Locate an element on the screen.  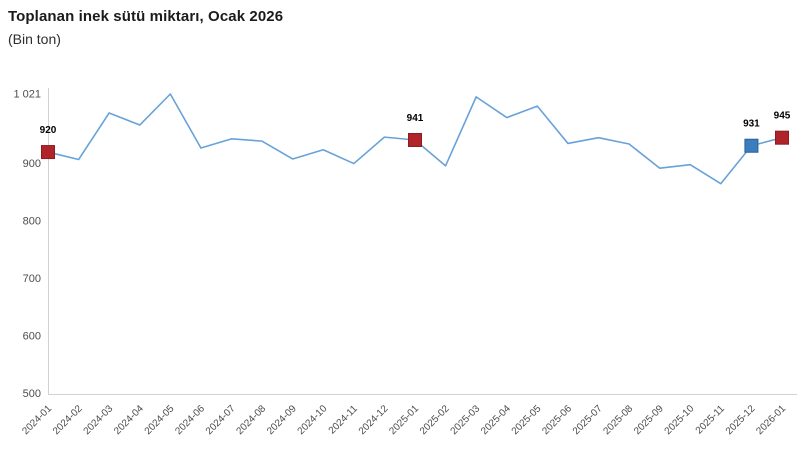
data-point-value-label: 931 is located at coordinates (751, 124).